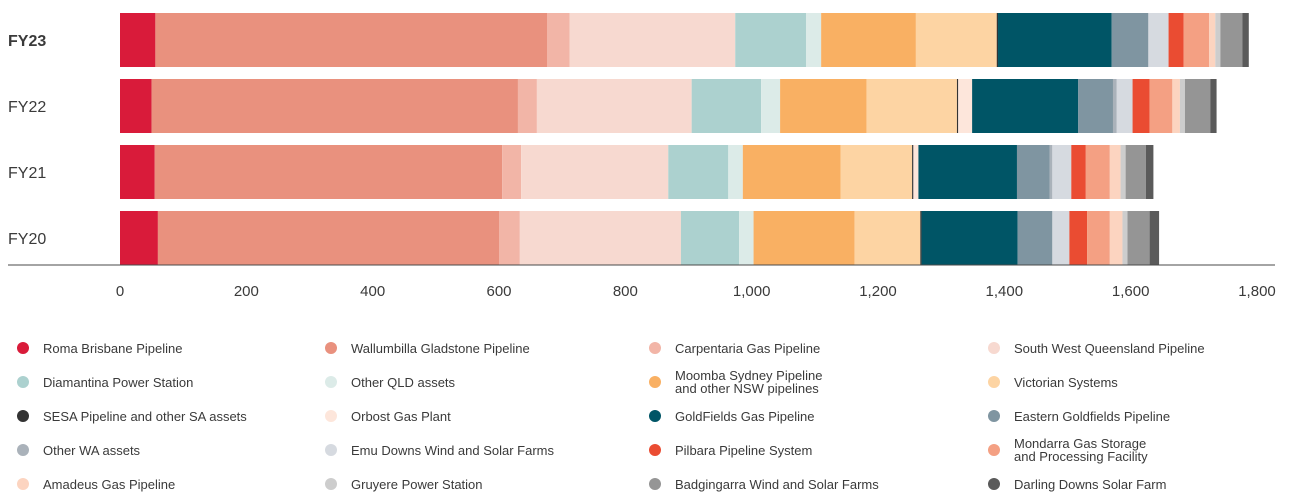  I want to click on category-label-fy21: FY21, so click(27, 173).